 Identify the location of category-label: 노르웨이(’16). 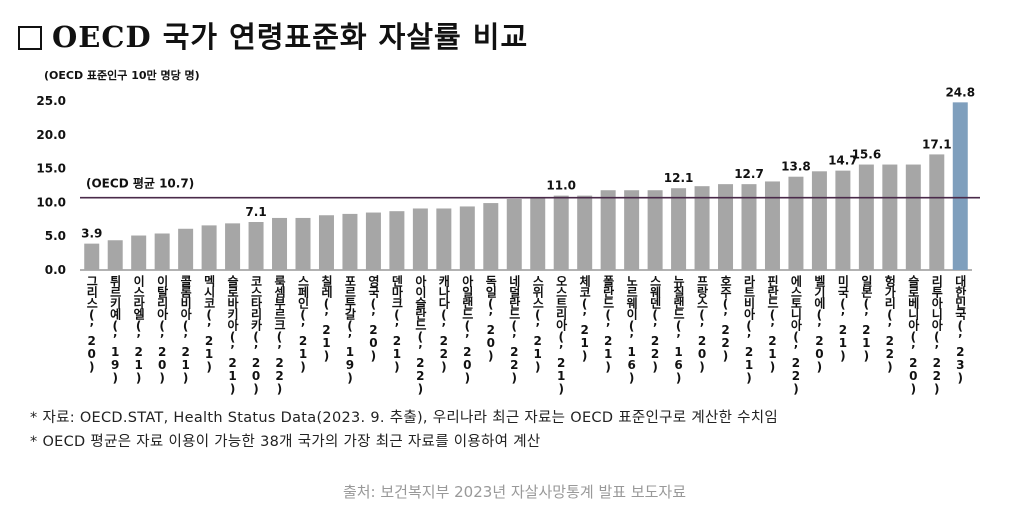
(632, 329).